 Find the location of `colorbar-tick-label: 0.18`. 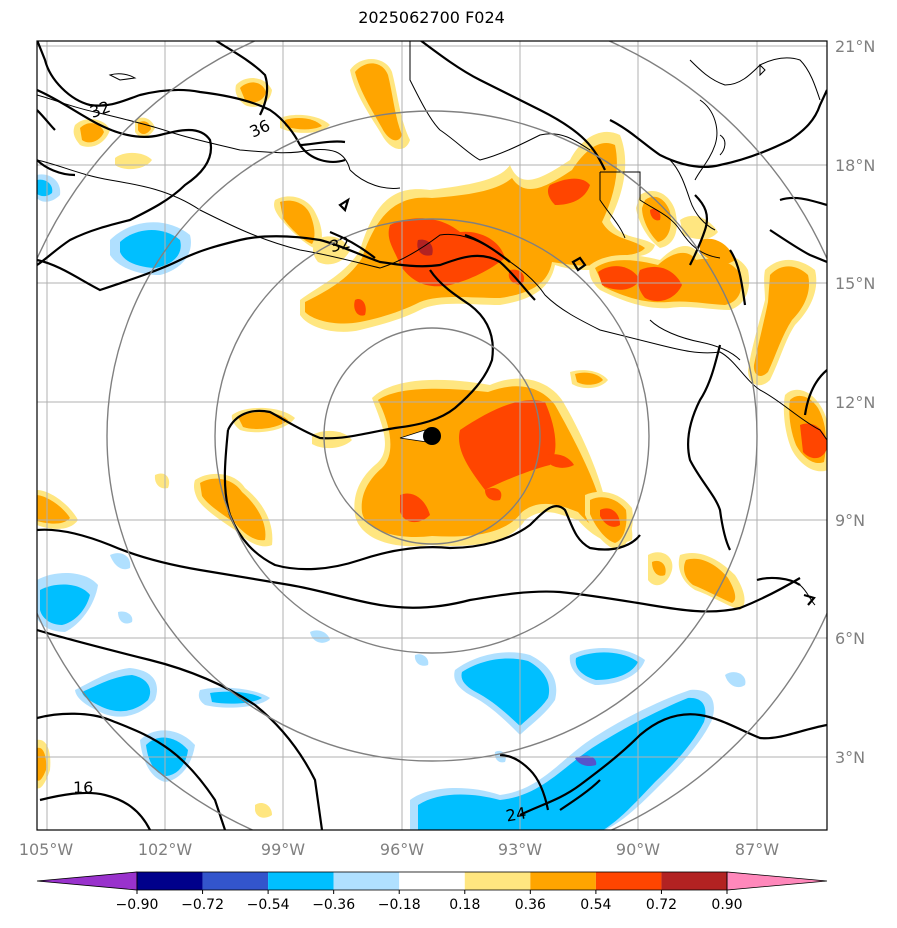

colorbar-tick-label: 0.18 is located at coordinates (464, 905).